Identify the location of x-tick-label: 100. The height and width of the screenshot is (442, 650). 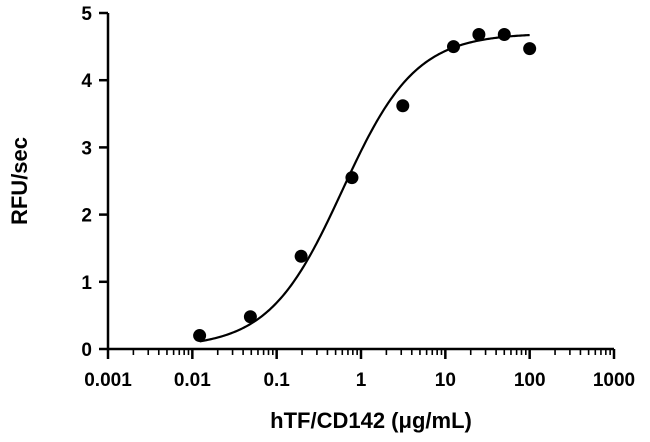
(530, 380).